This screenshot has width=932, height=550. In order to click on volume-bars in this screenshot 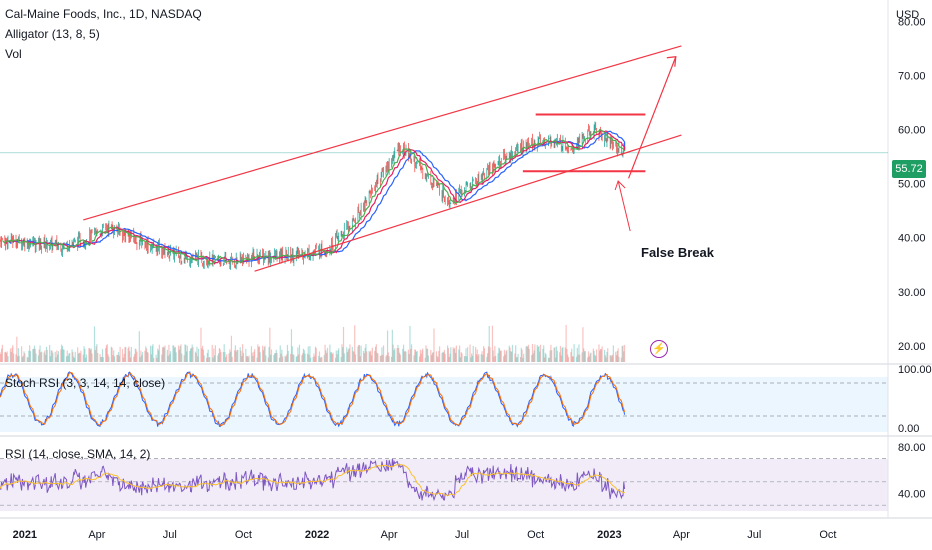, I will do `click(313, 343)`.